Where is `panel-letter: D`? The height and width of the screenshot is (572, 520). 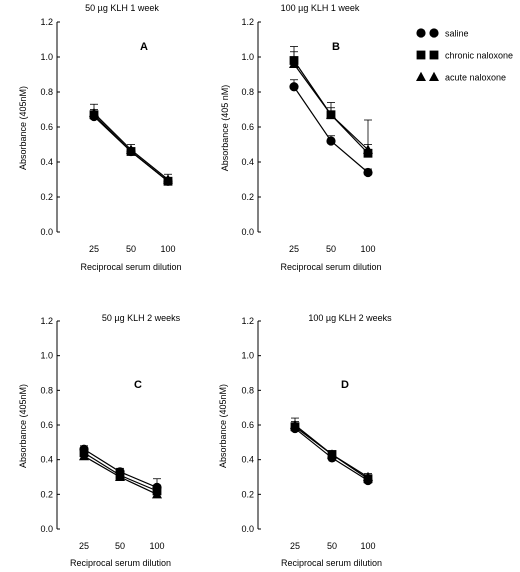 panel-letter: D is located at coordinates (345, 385).